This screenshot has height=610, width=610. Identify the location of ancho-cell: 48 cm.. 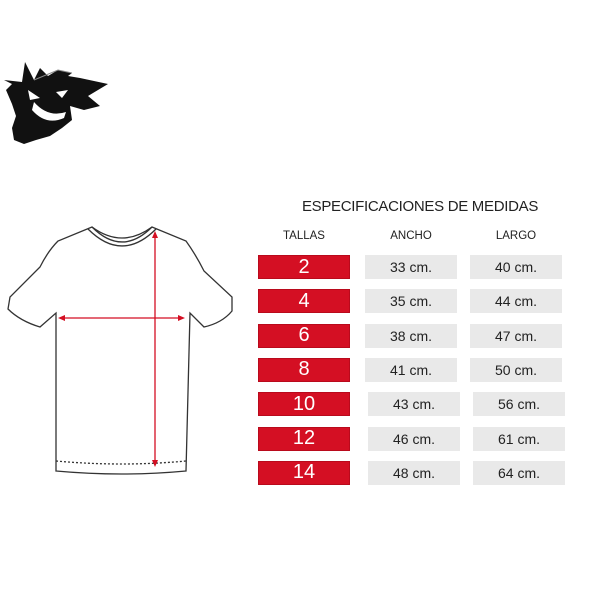
(414, 472).